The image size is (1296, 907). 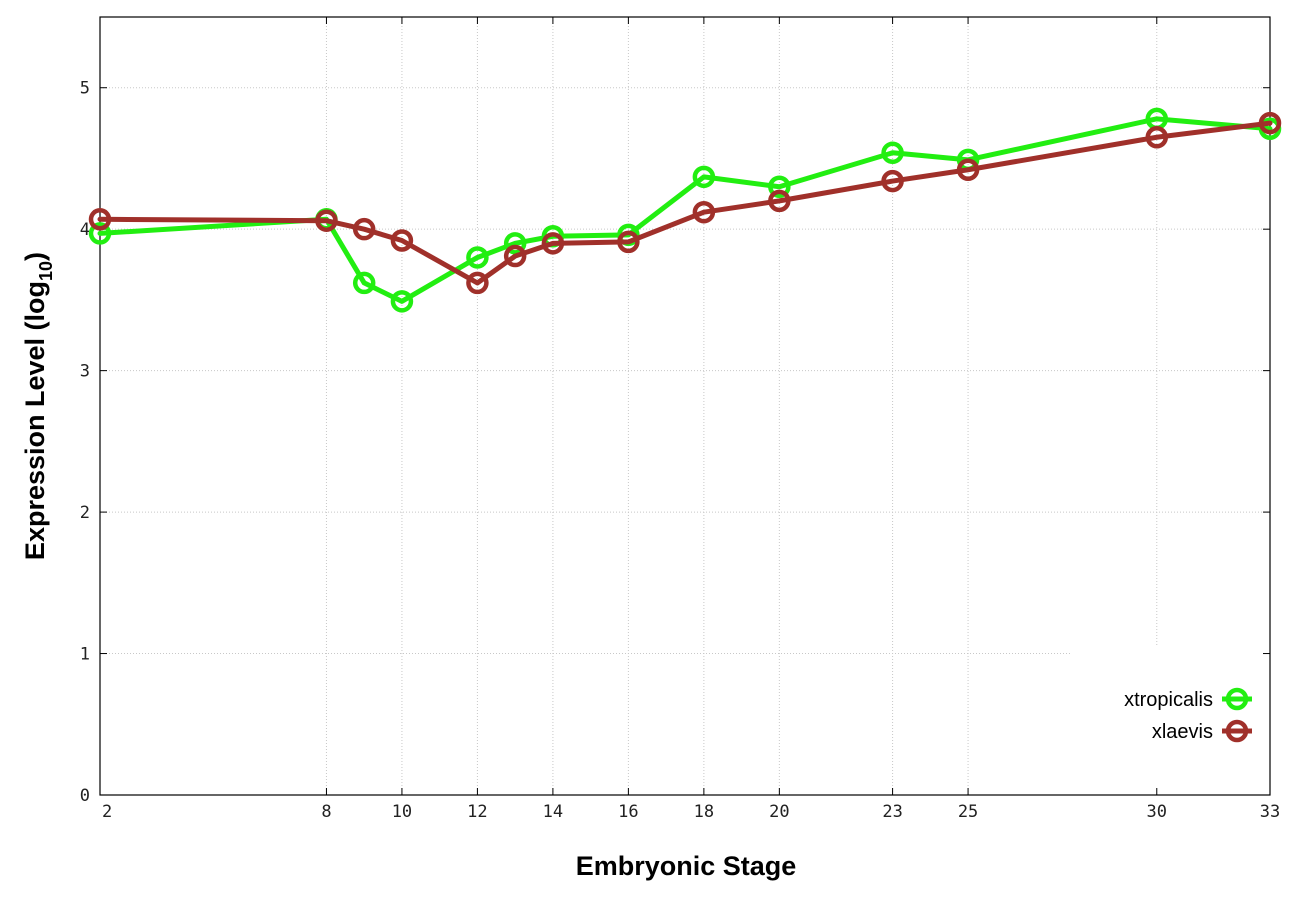 What do you see at coordinates (1270, 812) in the screenshot?
I see `x-tick-label: 33` at bounding box center [1270, 812].